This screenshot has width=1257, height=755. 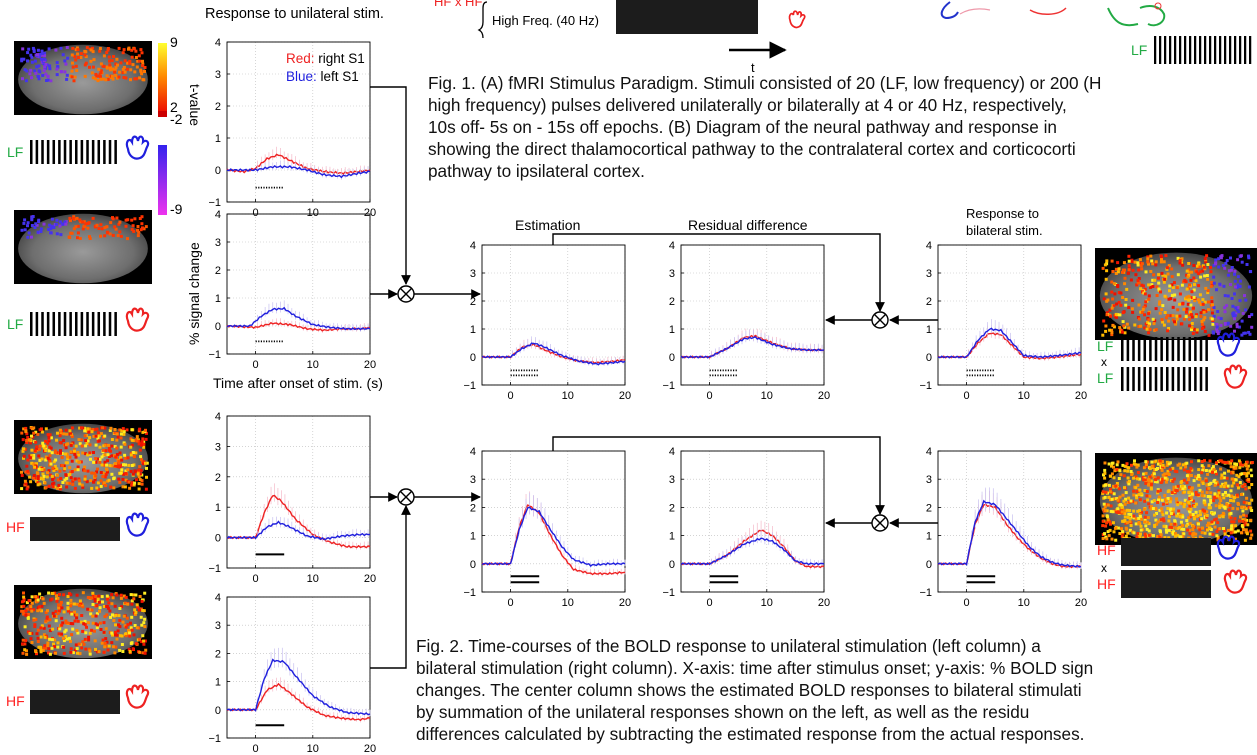 What do you see at coordinates (298, 383) in the screenshot?
I see `x-axis-label: Time after onset of stim. (s)` at bounding box center [298, 383].